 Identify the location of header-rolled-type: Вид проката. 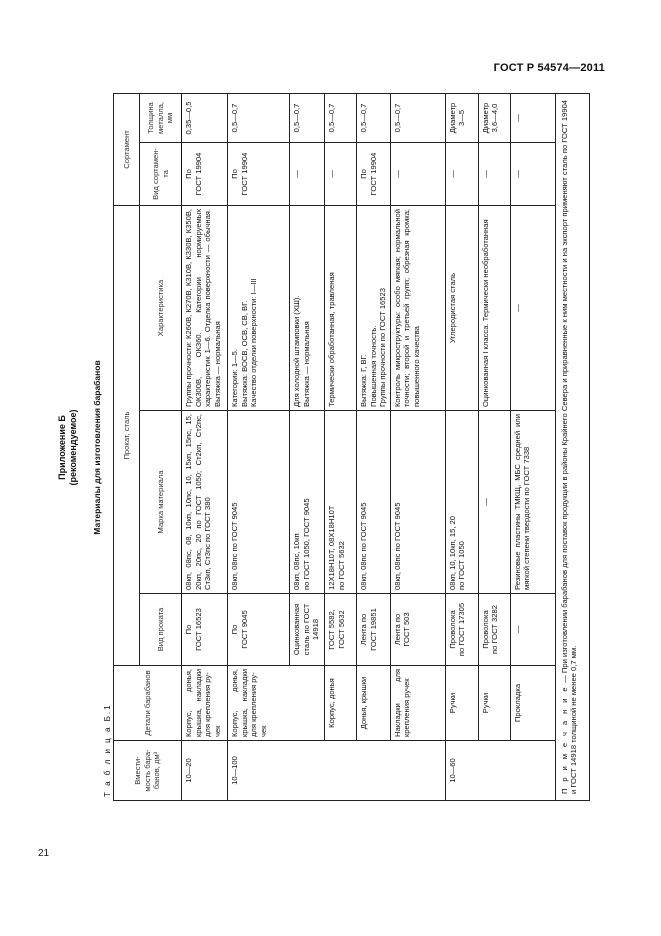
(160, 629).